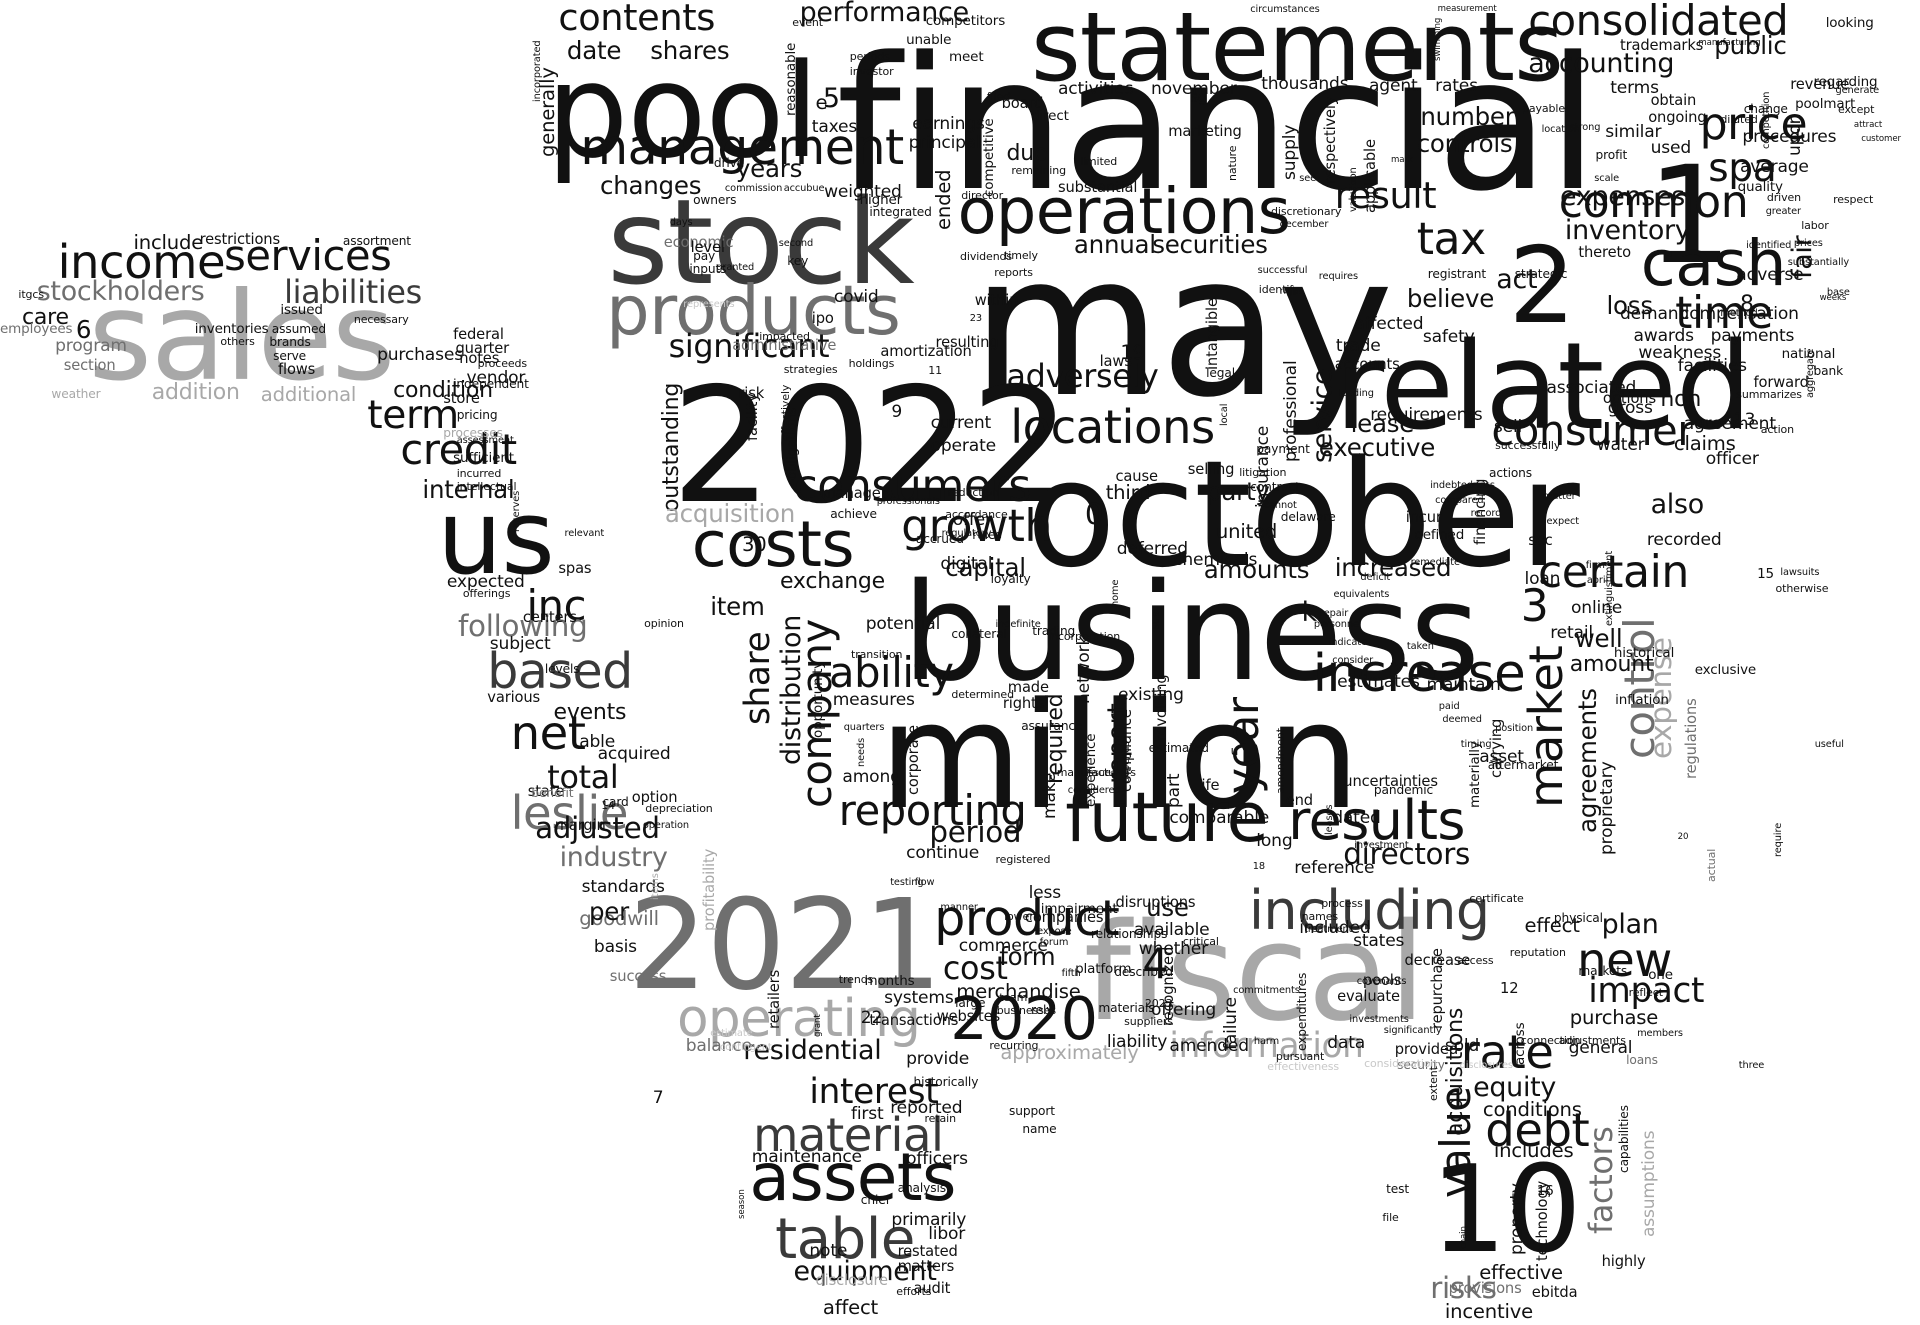 Image resolution: width=1920 pixels, height=1325 pixels. Describe the element at coordinates (1438, 988) in the screenshot. I see `word-repurchase: repurchase` at that location.